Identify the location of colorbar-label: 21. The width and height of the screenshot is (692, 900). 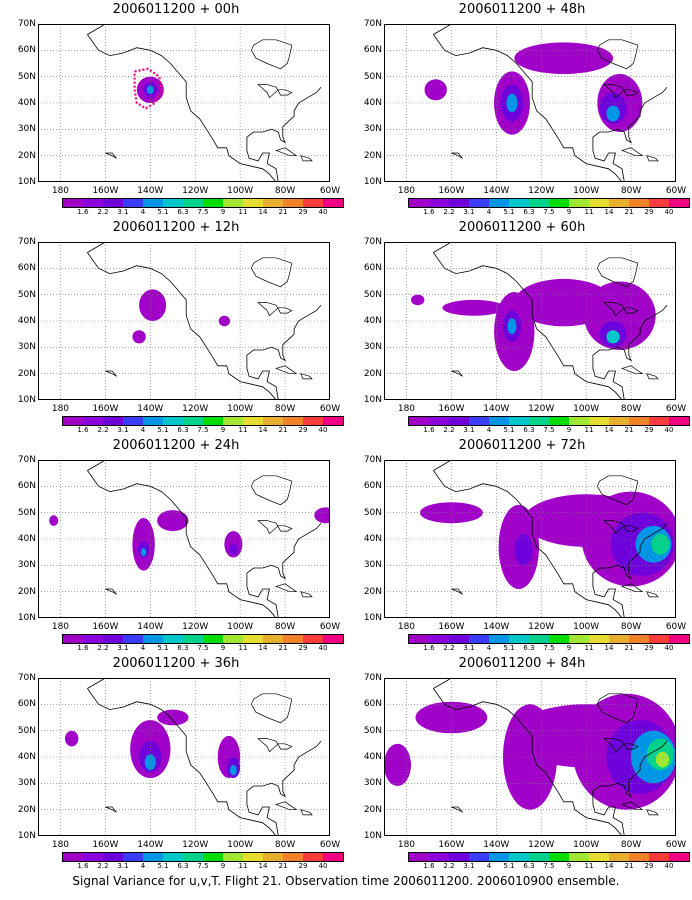
(629, 648).